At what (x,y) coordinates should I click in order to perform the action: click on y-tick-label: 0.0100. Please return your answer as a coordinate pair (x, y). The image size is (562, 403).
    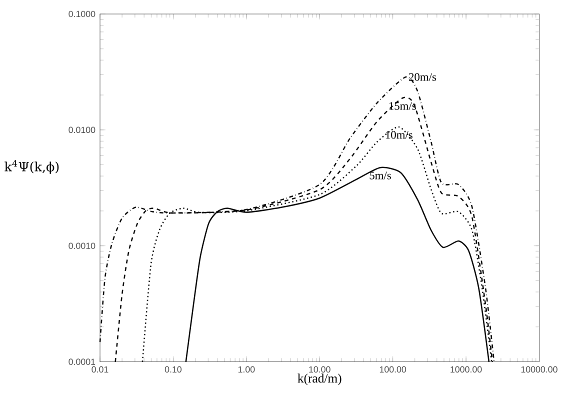
    Looking at the image, I should click on (82, 130).